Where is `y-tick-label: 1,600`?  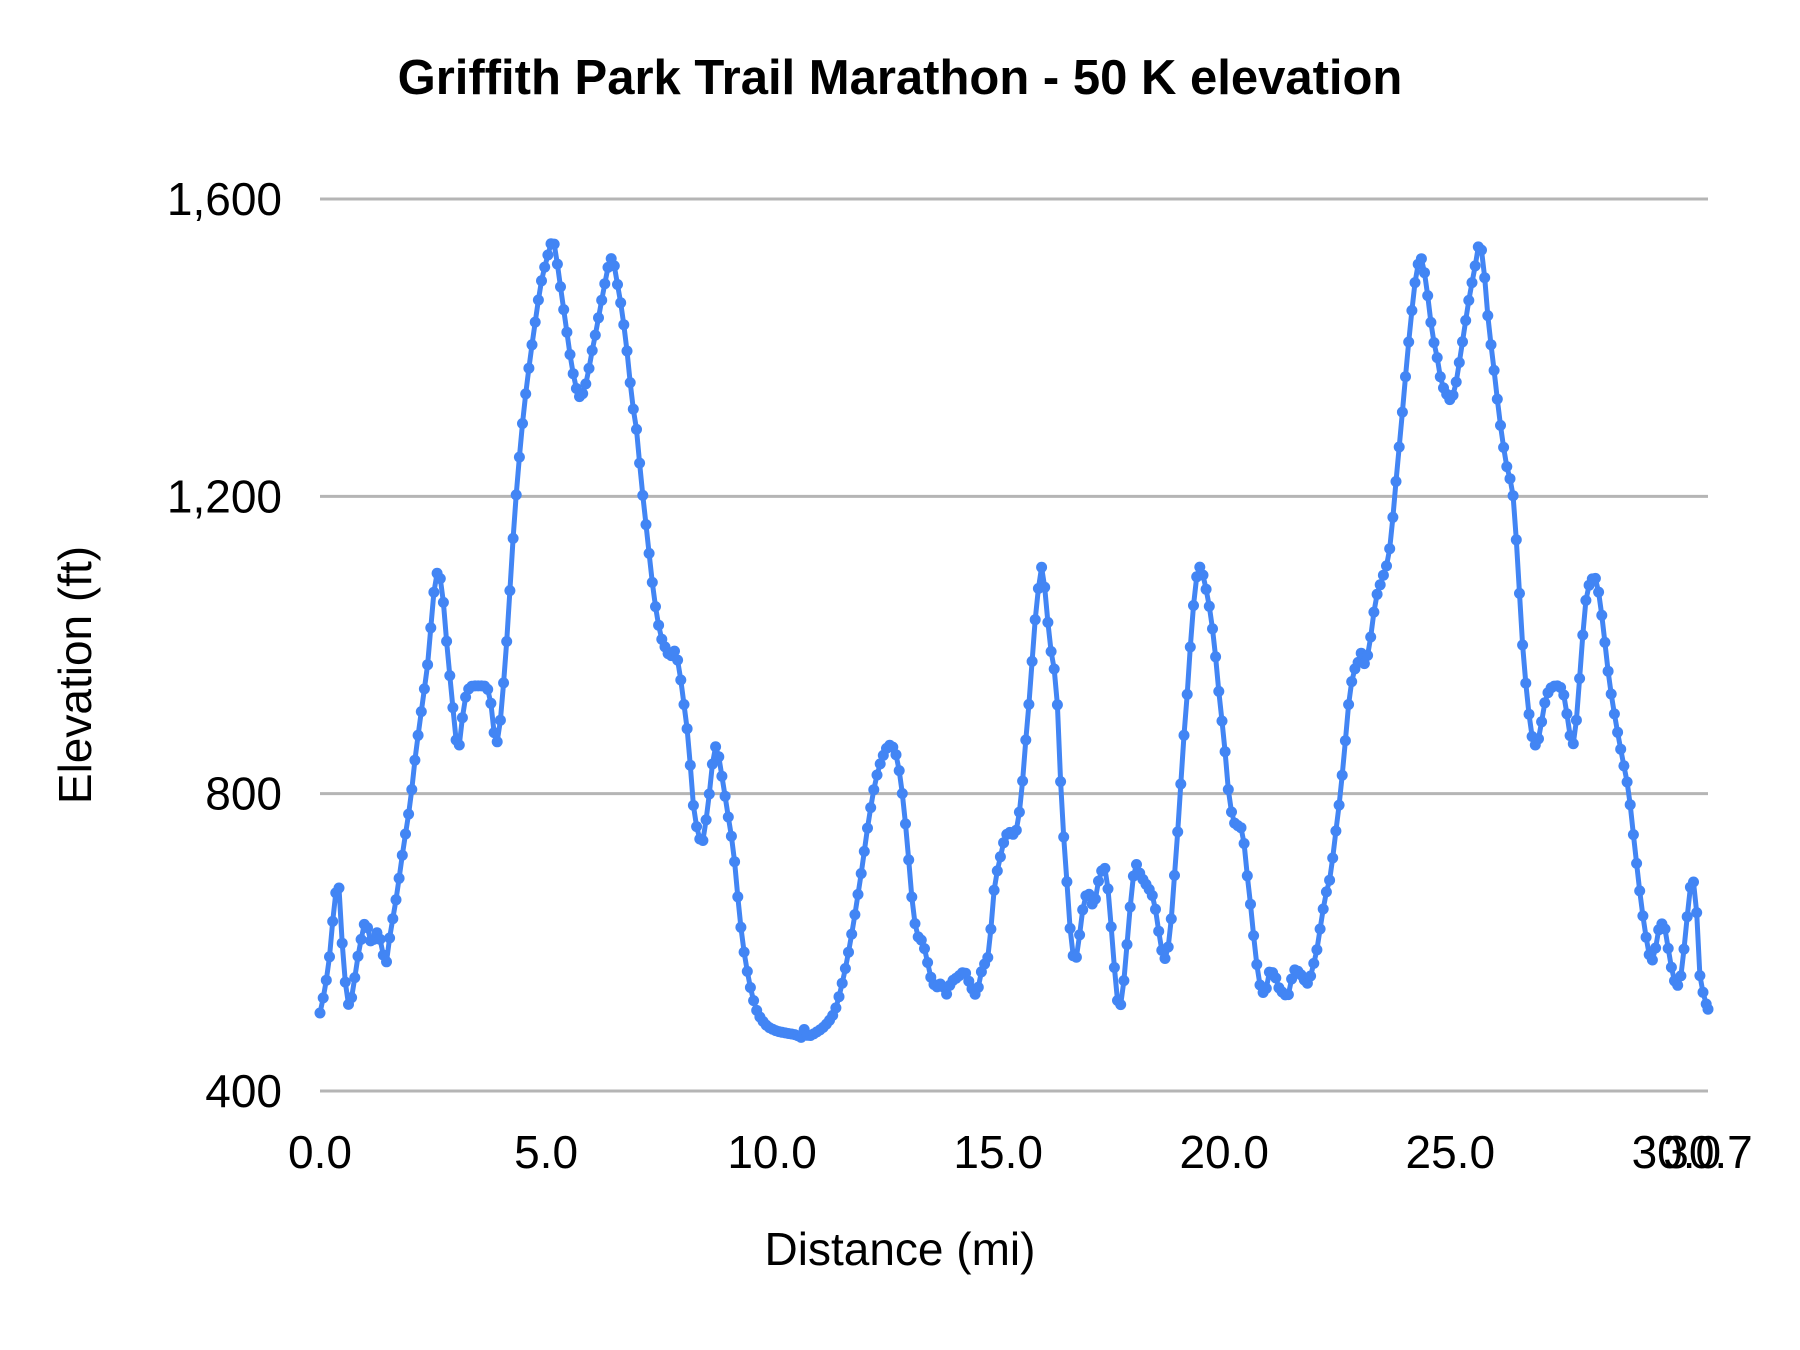 y-tick-label: 1,600 is located at coordinates (224, 199).